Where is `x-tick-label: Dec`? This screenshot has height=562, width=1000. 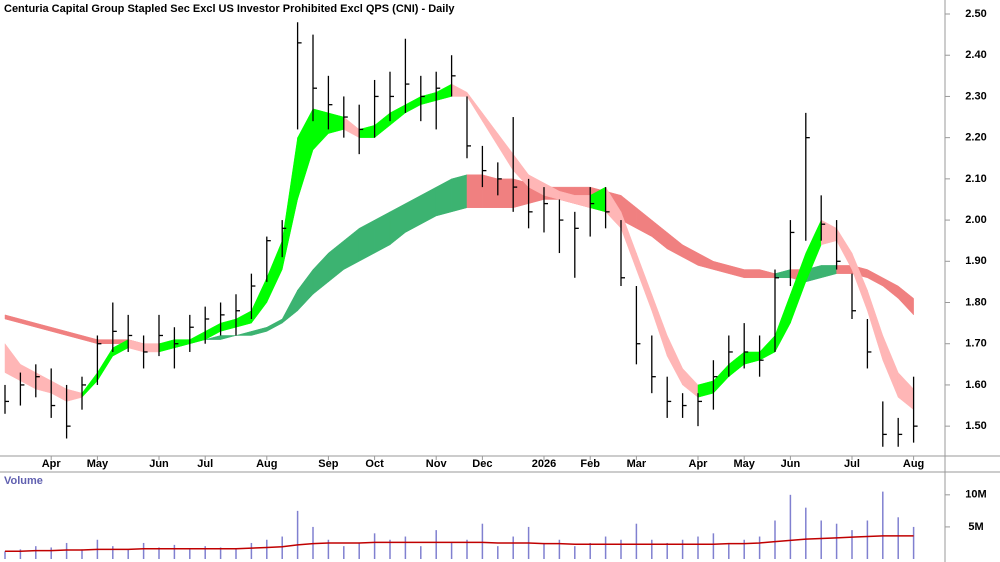 x-tick-label: Dec is located at coordinates (482, 464).